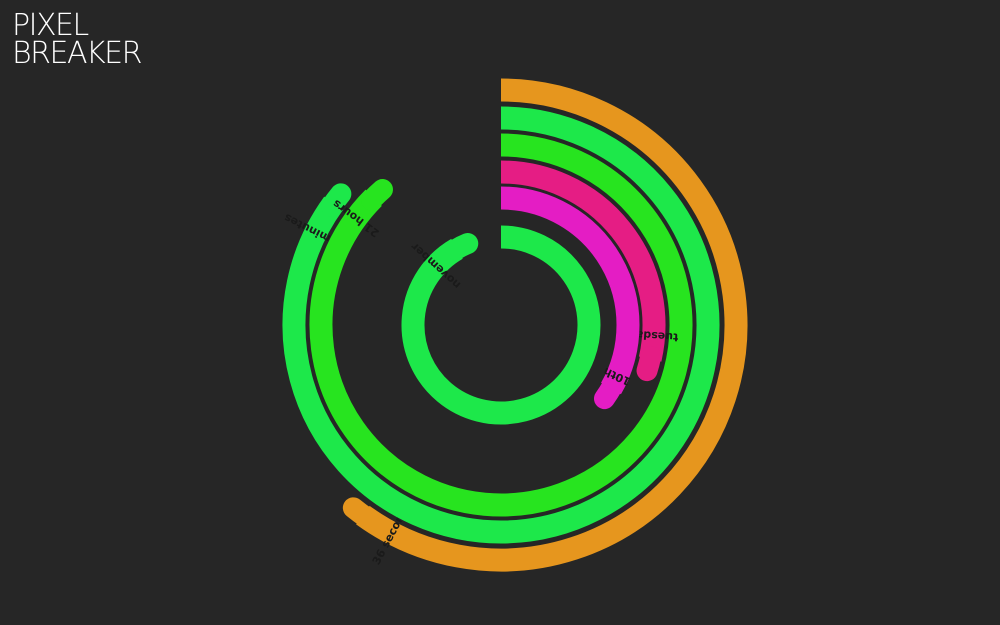  I want to click on ring-tab-hour, so click(377, 195).